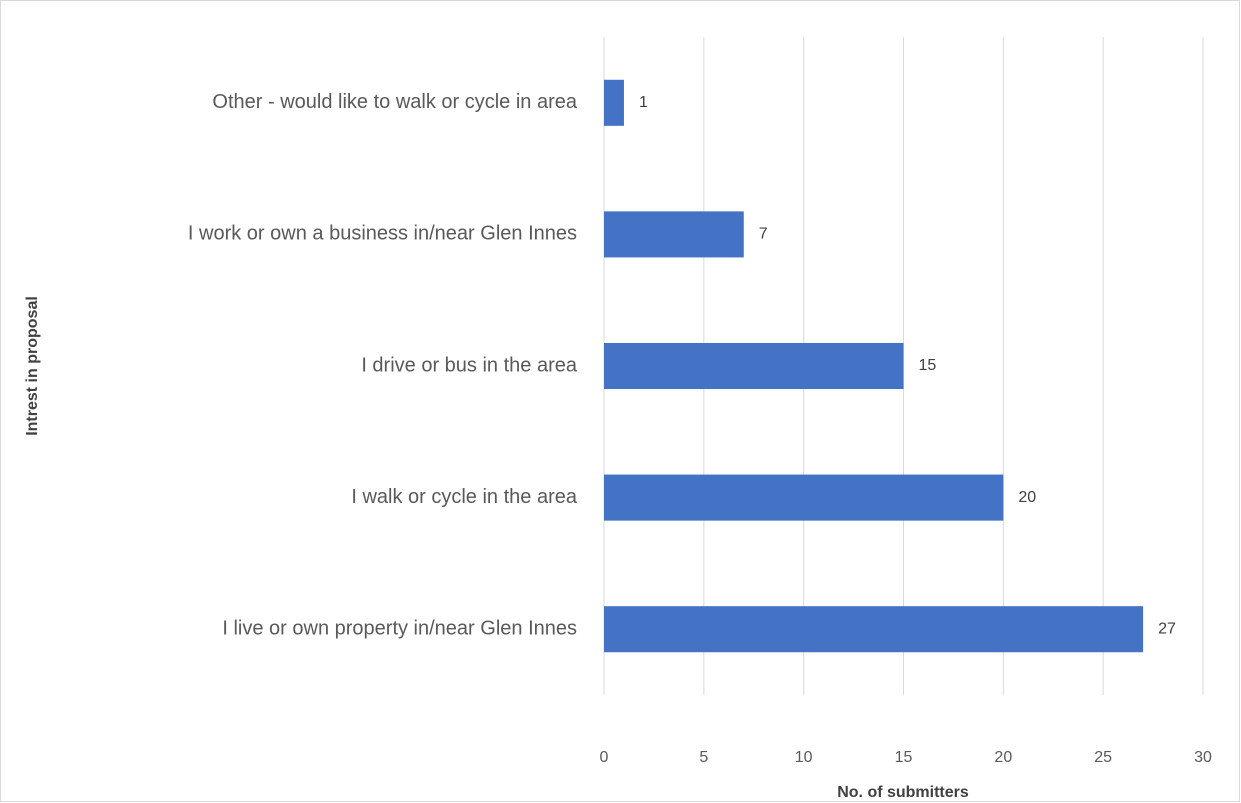  I want to click on x-tick-label: 5, so click(703, 757).